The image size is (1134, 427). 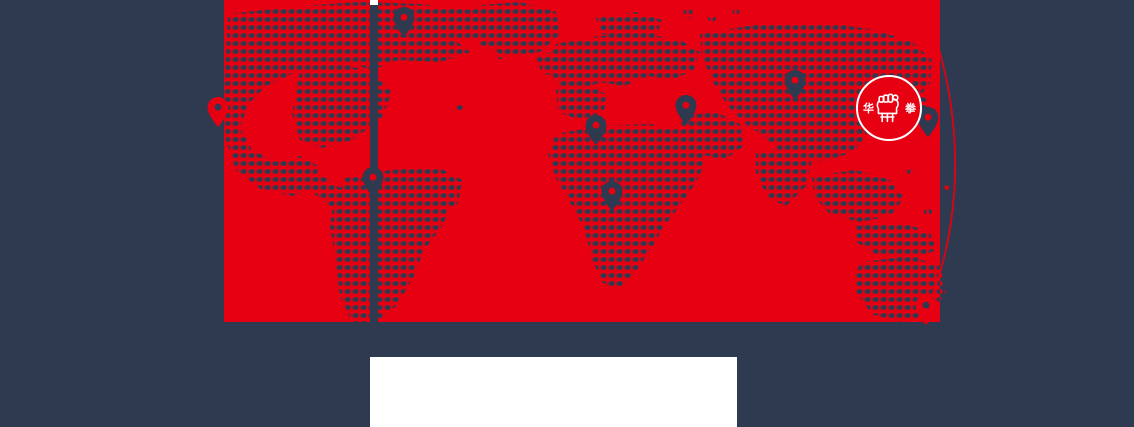 I want to click on vertical-divider, so click(x=374, y=161).